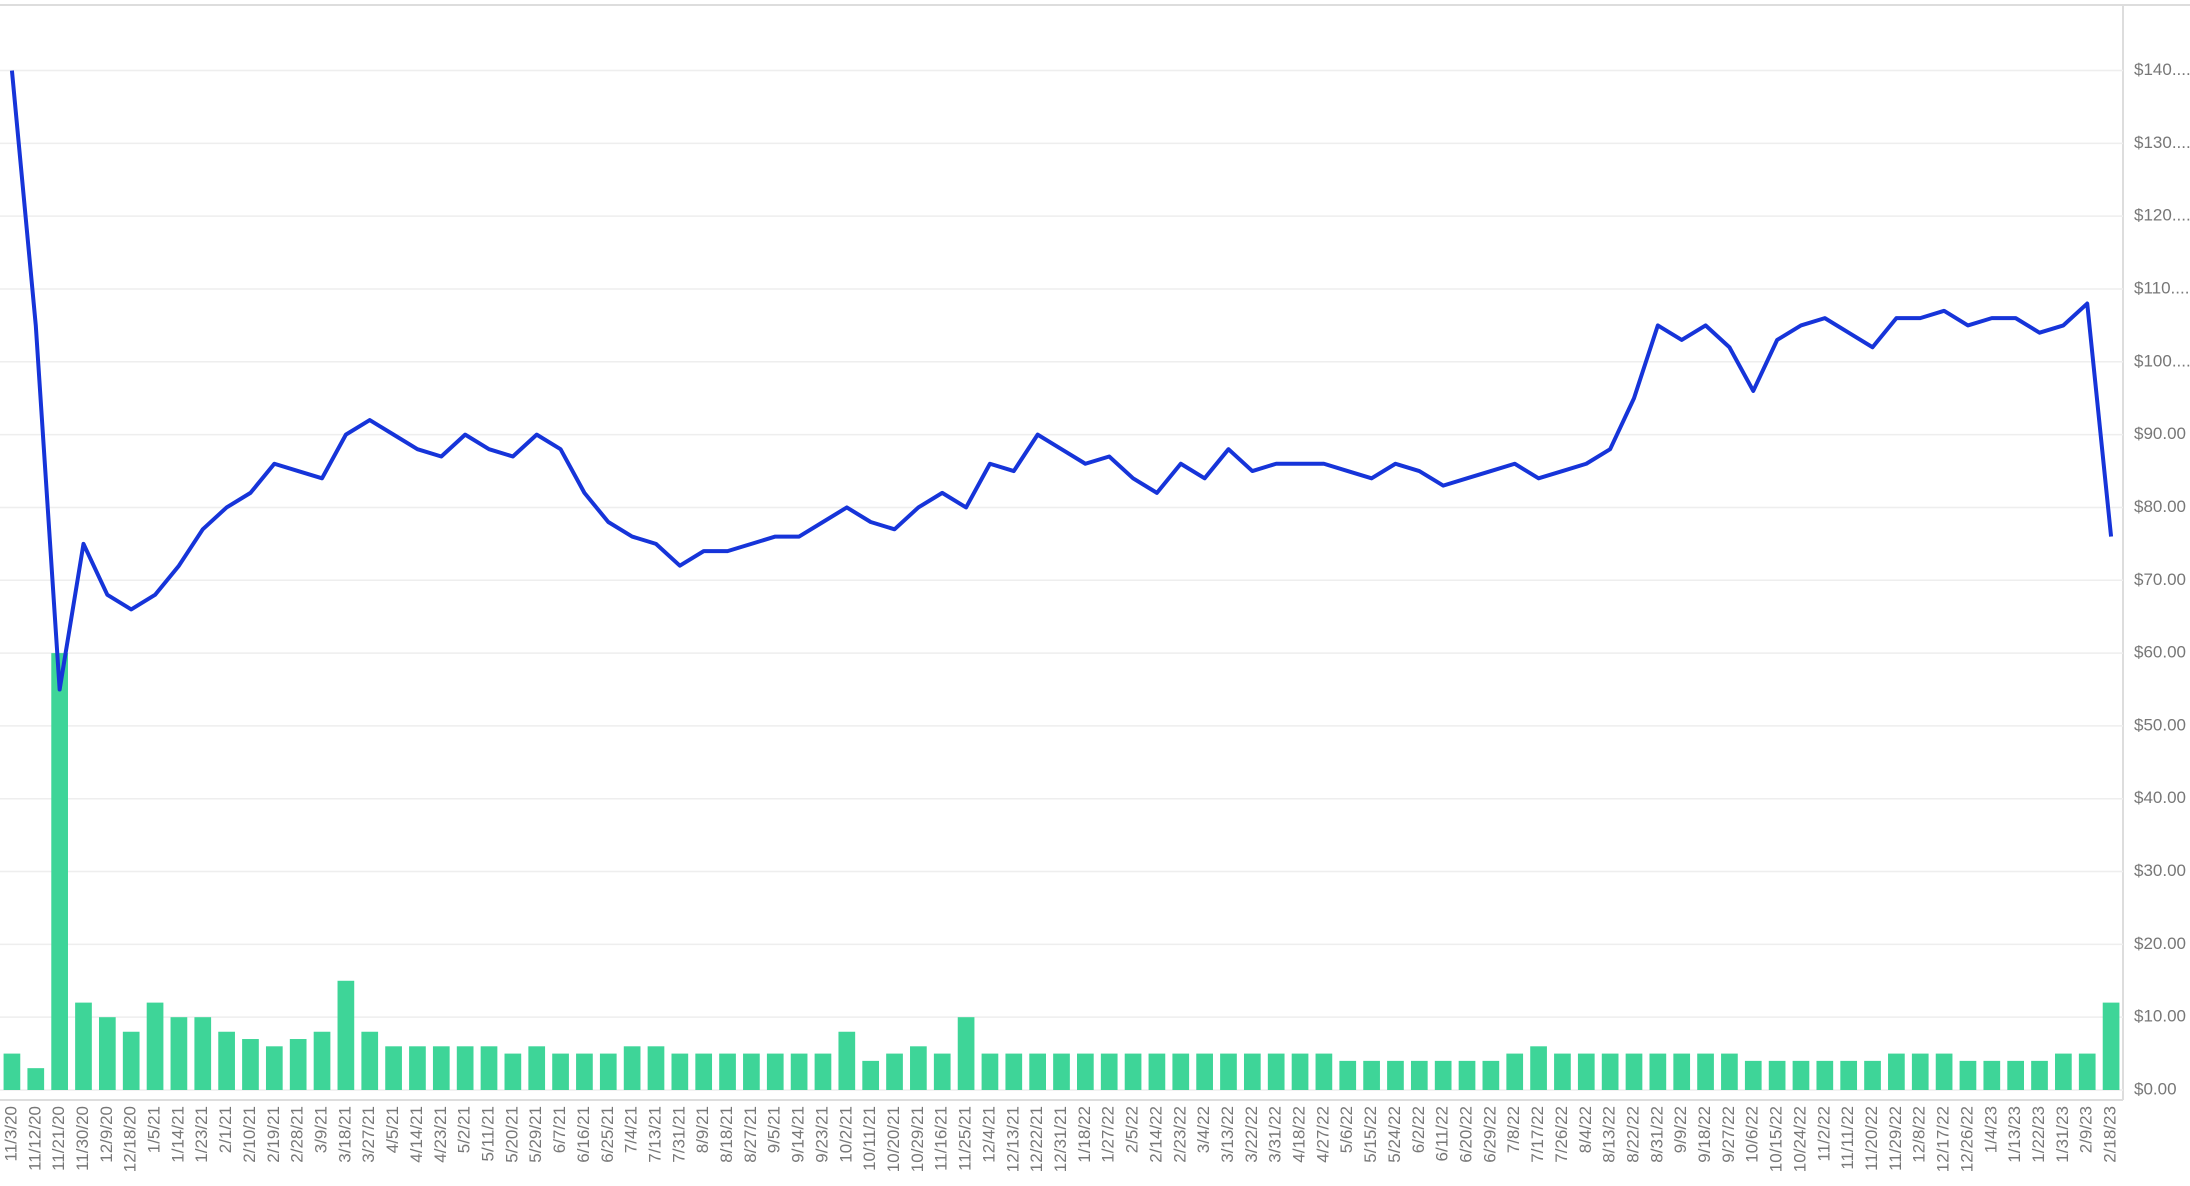  I want to click on x-tick-label: 7/4/21, so click(631, 1129).